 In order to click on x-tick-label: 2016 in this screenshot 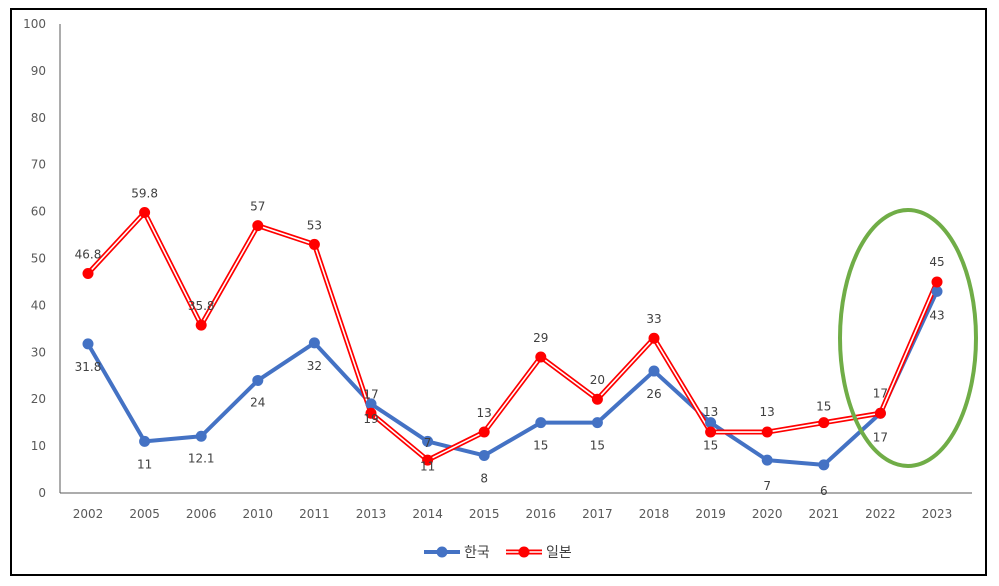, I will do `click(541, 514)`.